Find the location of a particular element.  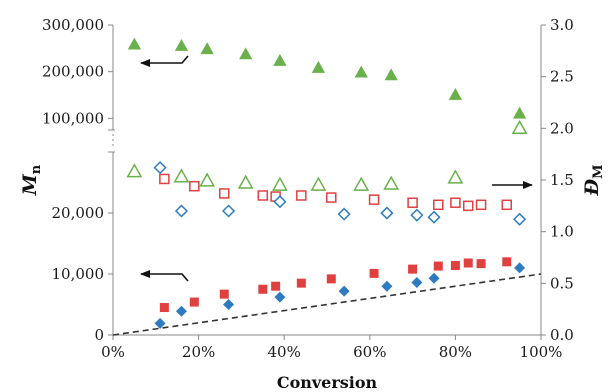

x-tick-label: 60% is located at coordinates (369, 352).